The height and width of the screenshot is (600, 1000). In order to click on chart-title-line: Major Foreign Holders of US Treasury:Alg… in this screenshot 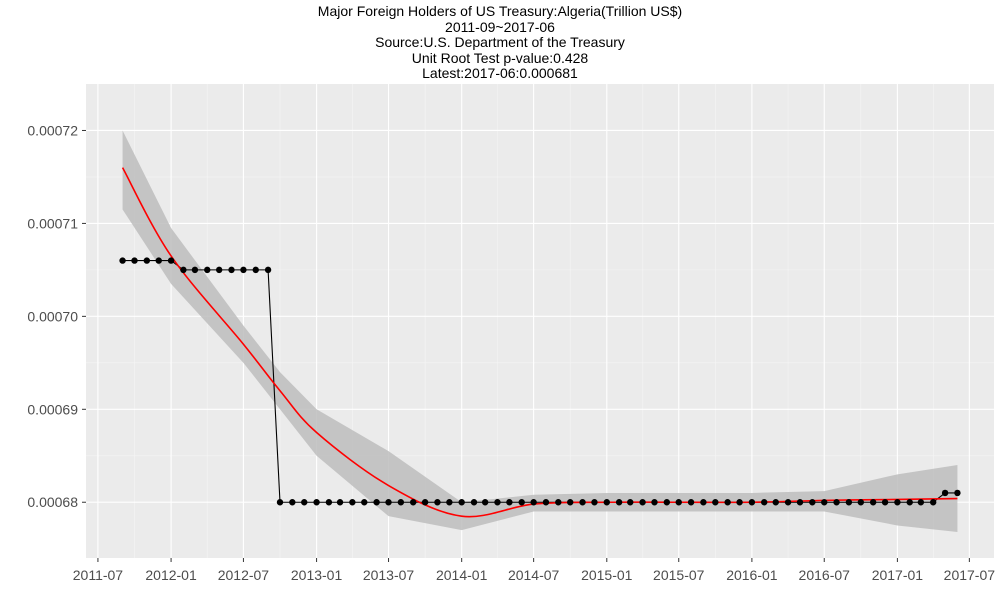, I will do `click(500, 11)`.